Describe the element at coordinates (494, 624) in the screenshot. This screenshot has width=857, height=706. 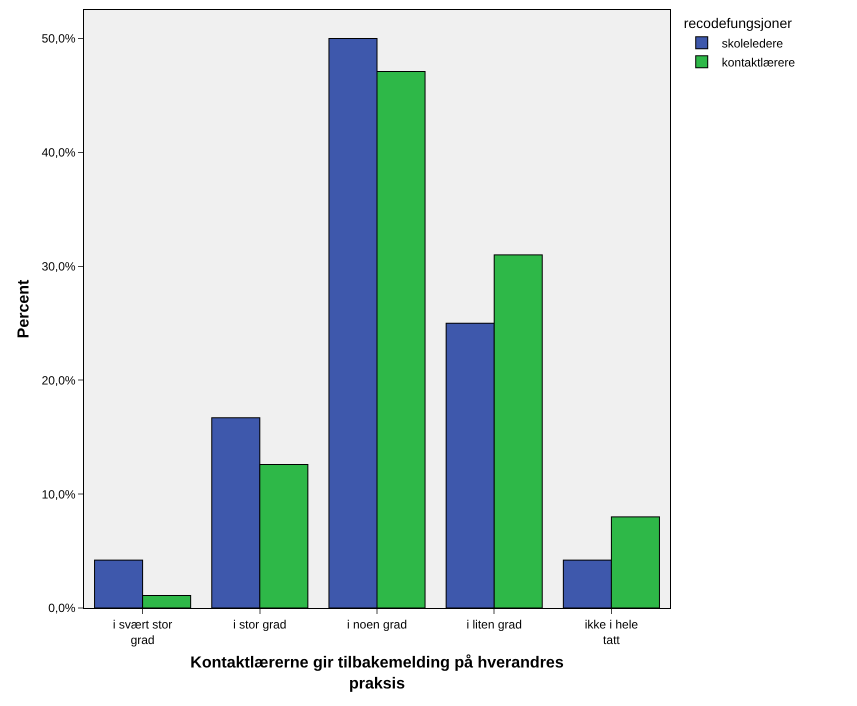
I see `x-tick-label: i liten grad` at that location.